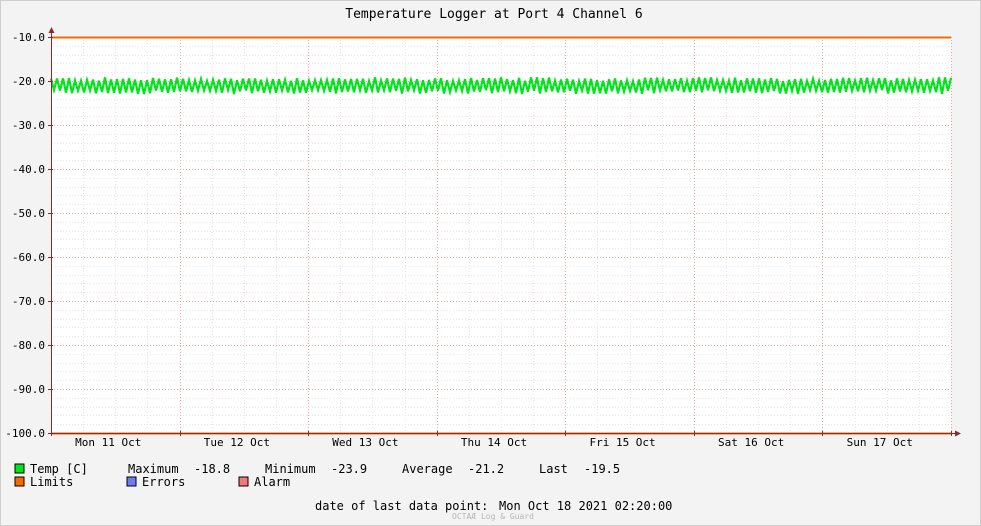  Describe the element at coordinates (51, 30) in the screenshot. I see `y-axis-arrow` at that location.